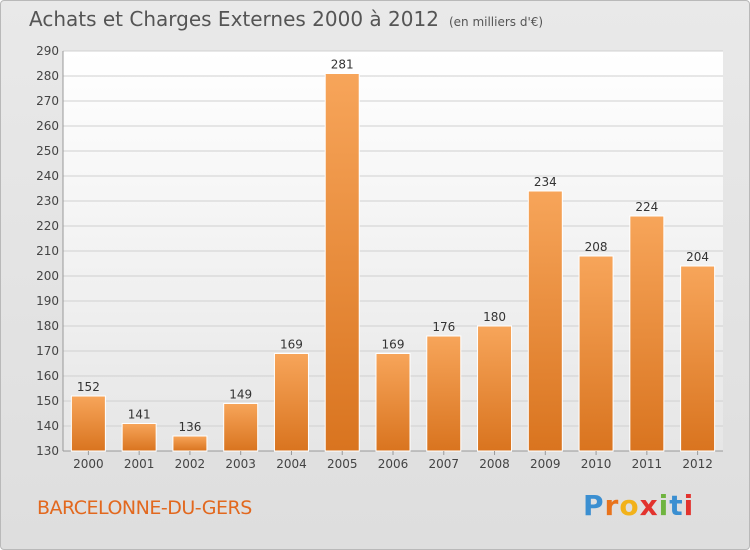  What do you see at coordinates (139, 464) in the screenshot?
I see `x-tick-label: 2001` at bounding box center [139, 464].